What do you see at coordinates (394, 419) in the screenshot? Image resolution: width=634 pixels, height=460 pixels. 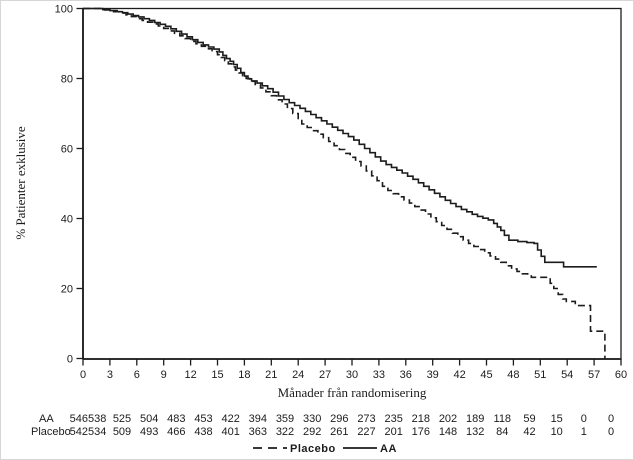 I see `risk-count-aa: 235` at bounding box center [394, 419].